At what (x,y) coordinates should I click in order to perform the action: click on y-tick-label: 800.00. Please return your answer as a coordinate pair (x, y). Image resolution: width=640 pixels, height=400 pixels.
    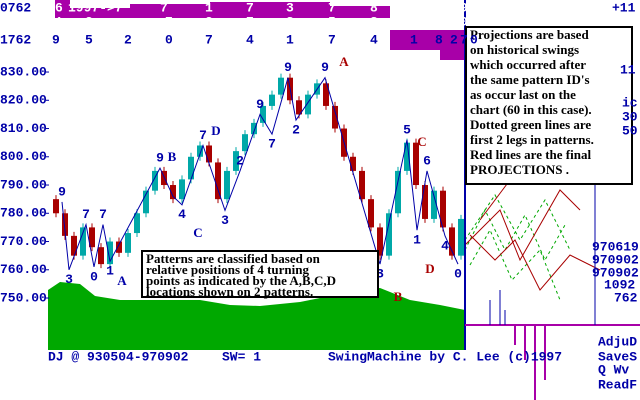
    Looking at the image, I should click on (23, 156).